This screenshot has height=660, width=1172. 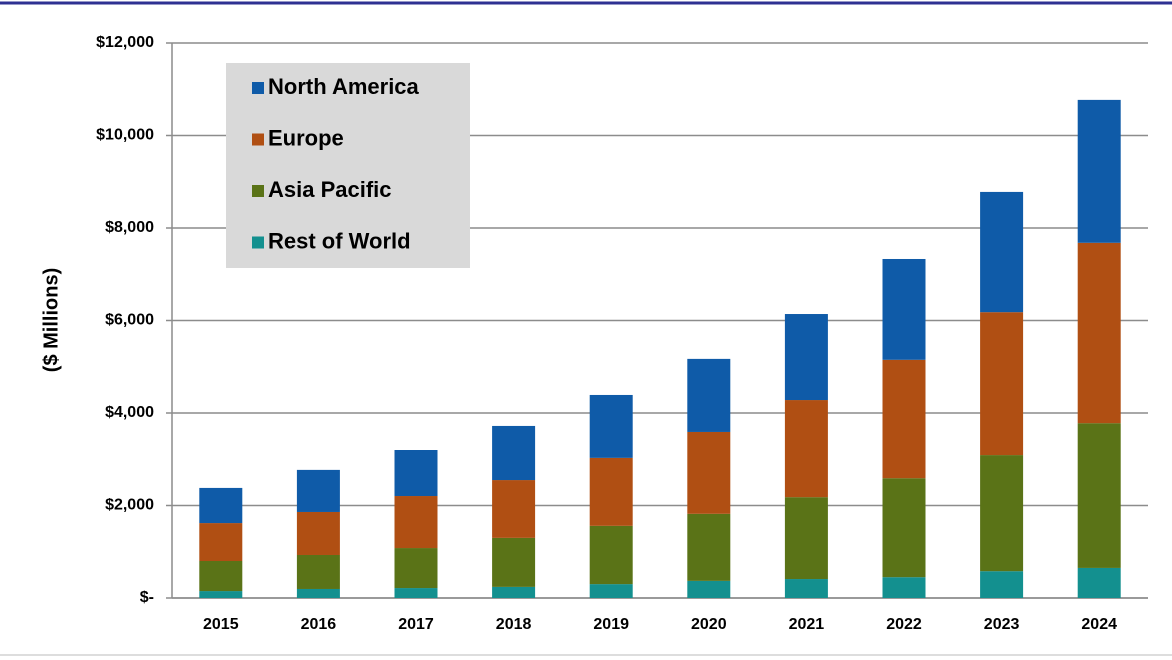 What do you see at coordinates (904, 624) in the screenshot?
I see `x-tick-label: 2022` at bounding box center [904, 624].